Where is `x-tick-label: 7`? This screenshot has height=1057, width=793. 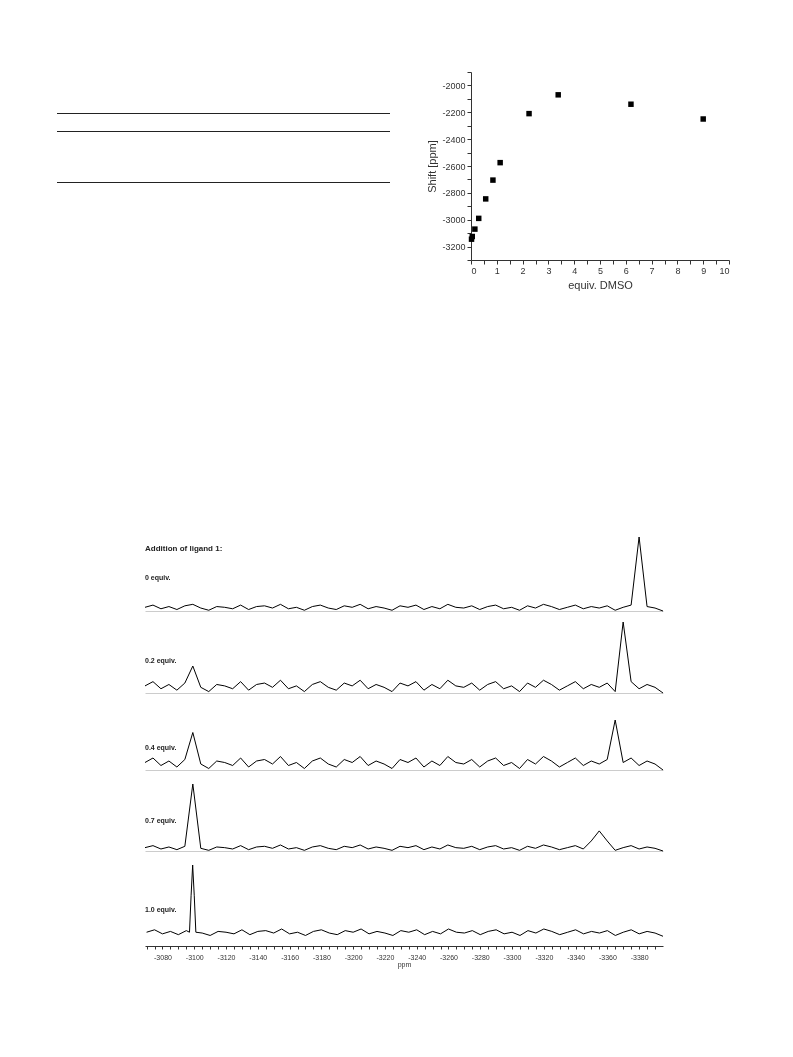 x-tick-label: 7 is located at coordinates (652, 270).